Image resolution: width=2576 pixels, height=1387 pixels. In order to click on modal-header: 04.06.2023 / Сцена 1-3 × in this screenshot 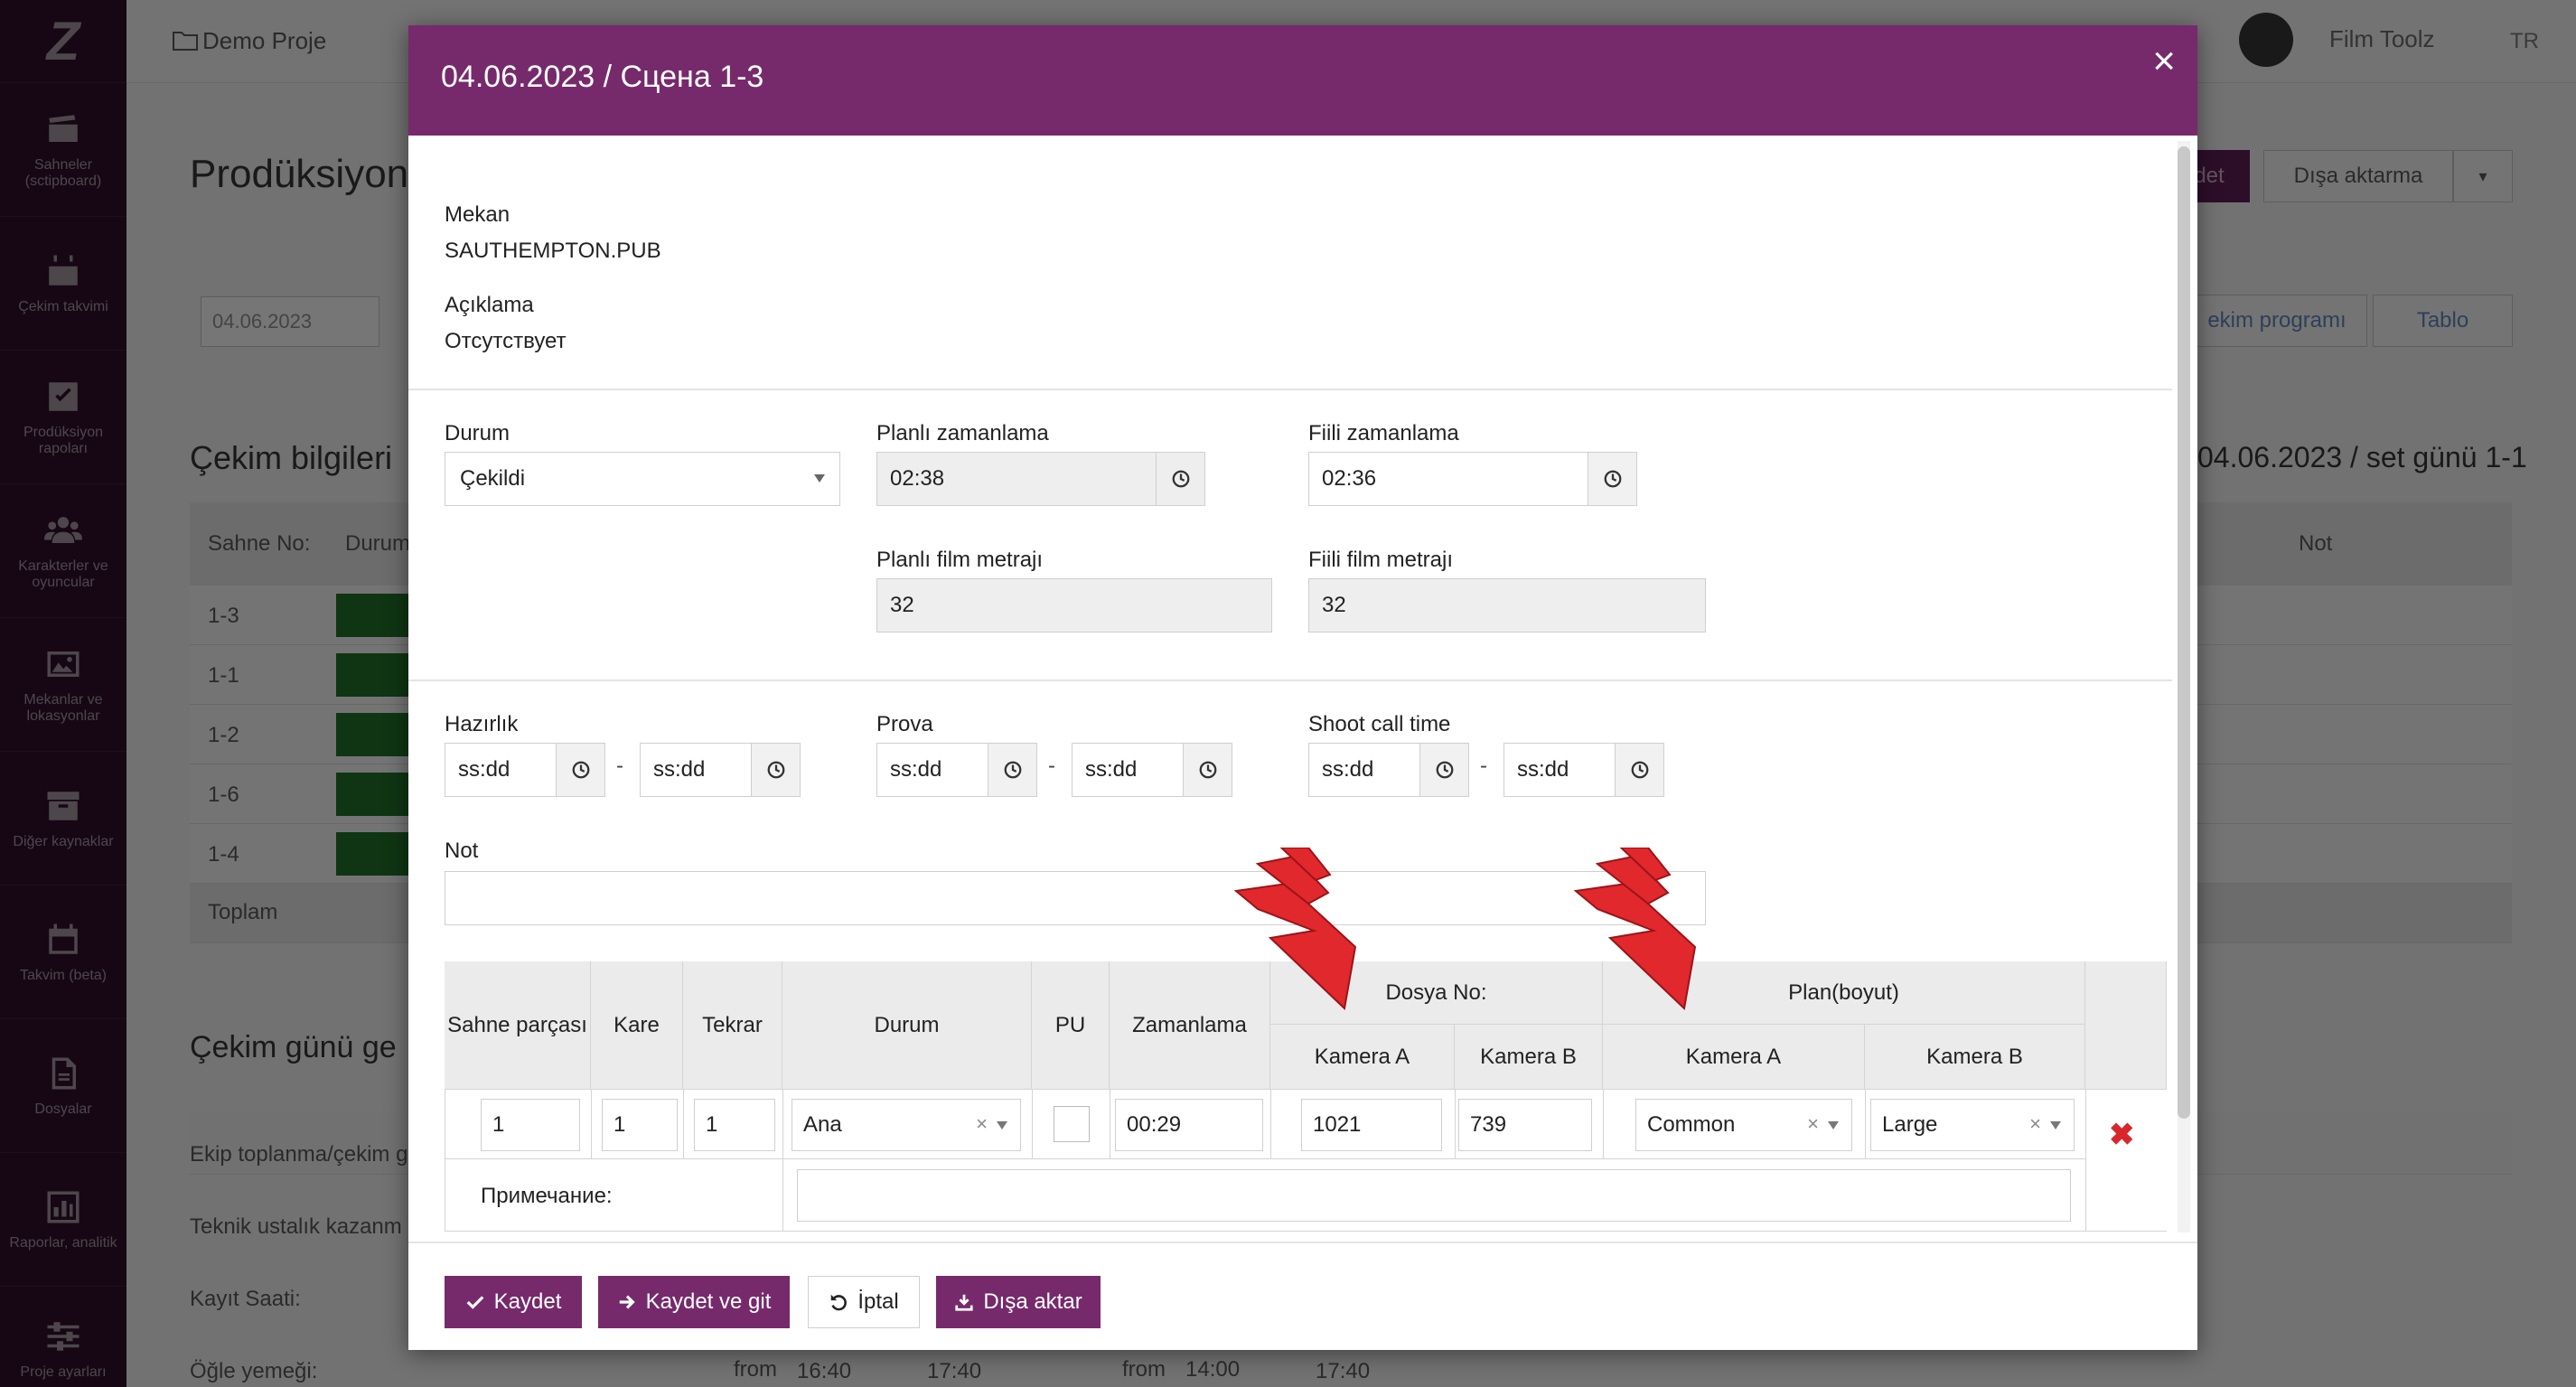, I will do `click(1302, 80)`.